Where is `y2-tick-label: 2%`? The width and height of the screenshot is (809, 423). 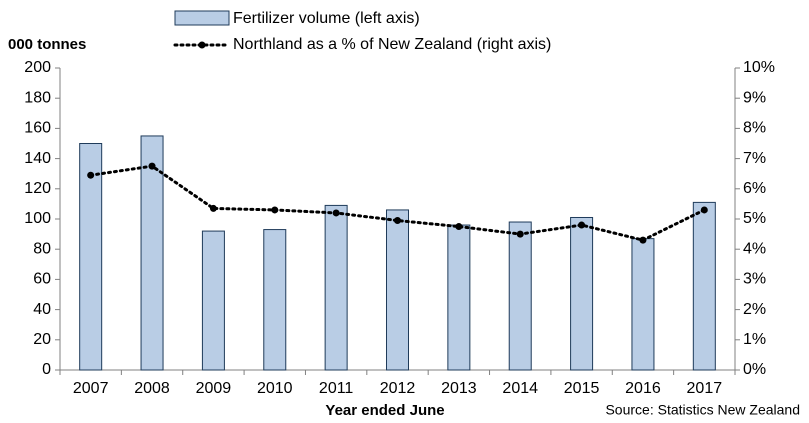
y2-tick-label: 2% is located at coordinates (754, 309).